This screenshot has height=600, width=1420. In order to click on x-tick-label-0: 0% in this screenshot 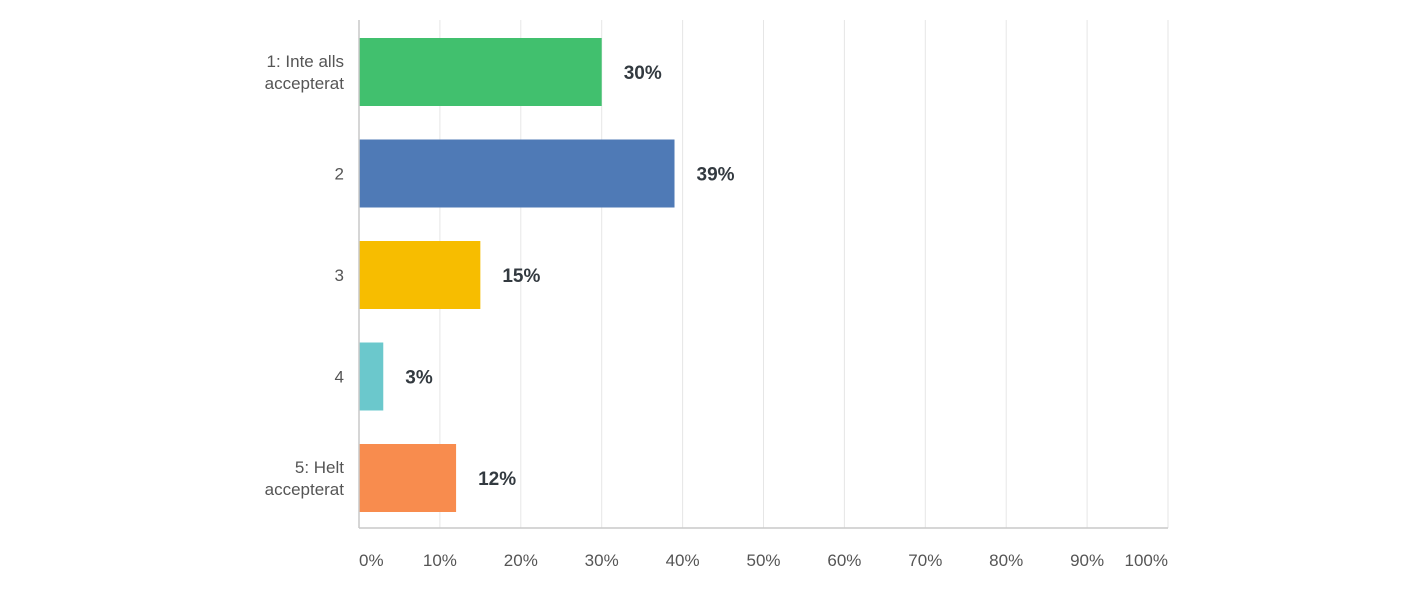, I will do `click(371, 560)`.